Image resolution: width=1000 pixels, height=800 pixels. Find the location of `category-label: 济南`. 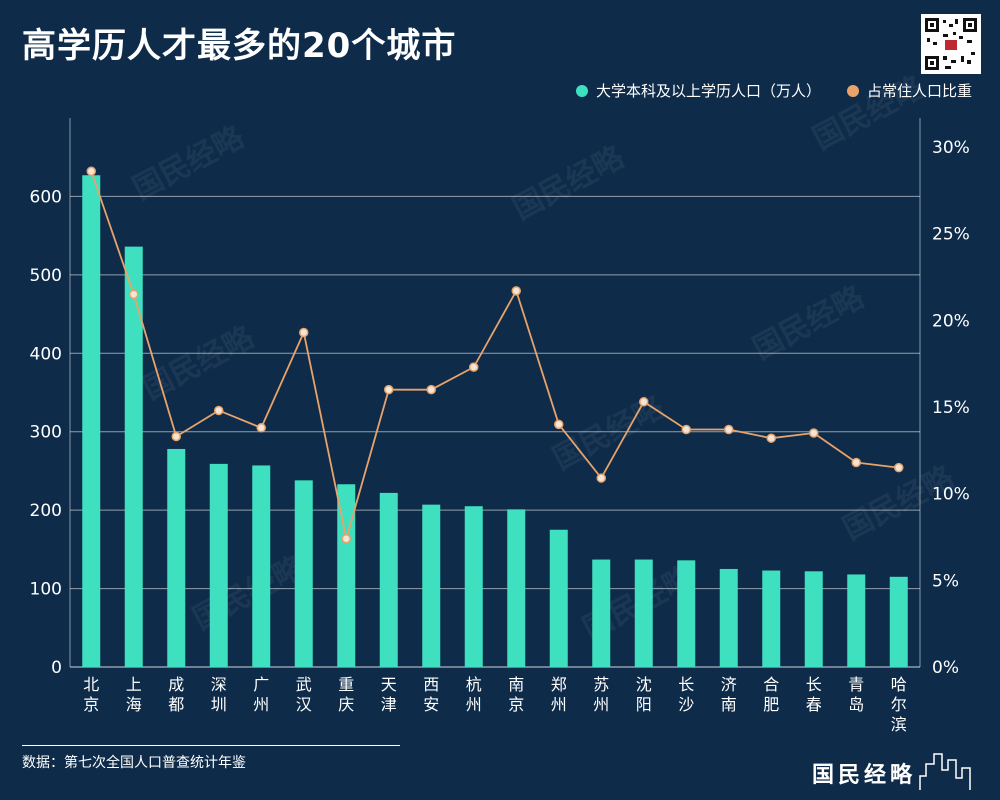

category-label: 济南 is located at coordinates (729, 694).